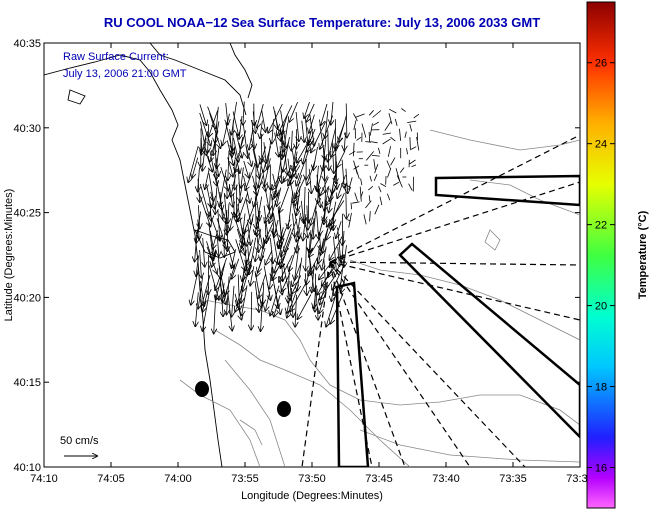 Image resolution: width=651 pixels, height=511 pixels. What do you see at coordinates (27, 298) in the screenshot?
I see `y-tick-label: 40:20` at bounding box center [27, 298].